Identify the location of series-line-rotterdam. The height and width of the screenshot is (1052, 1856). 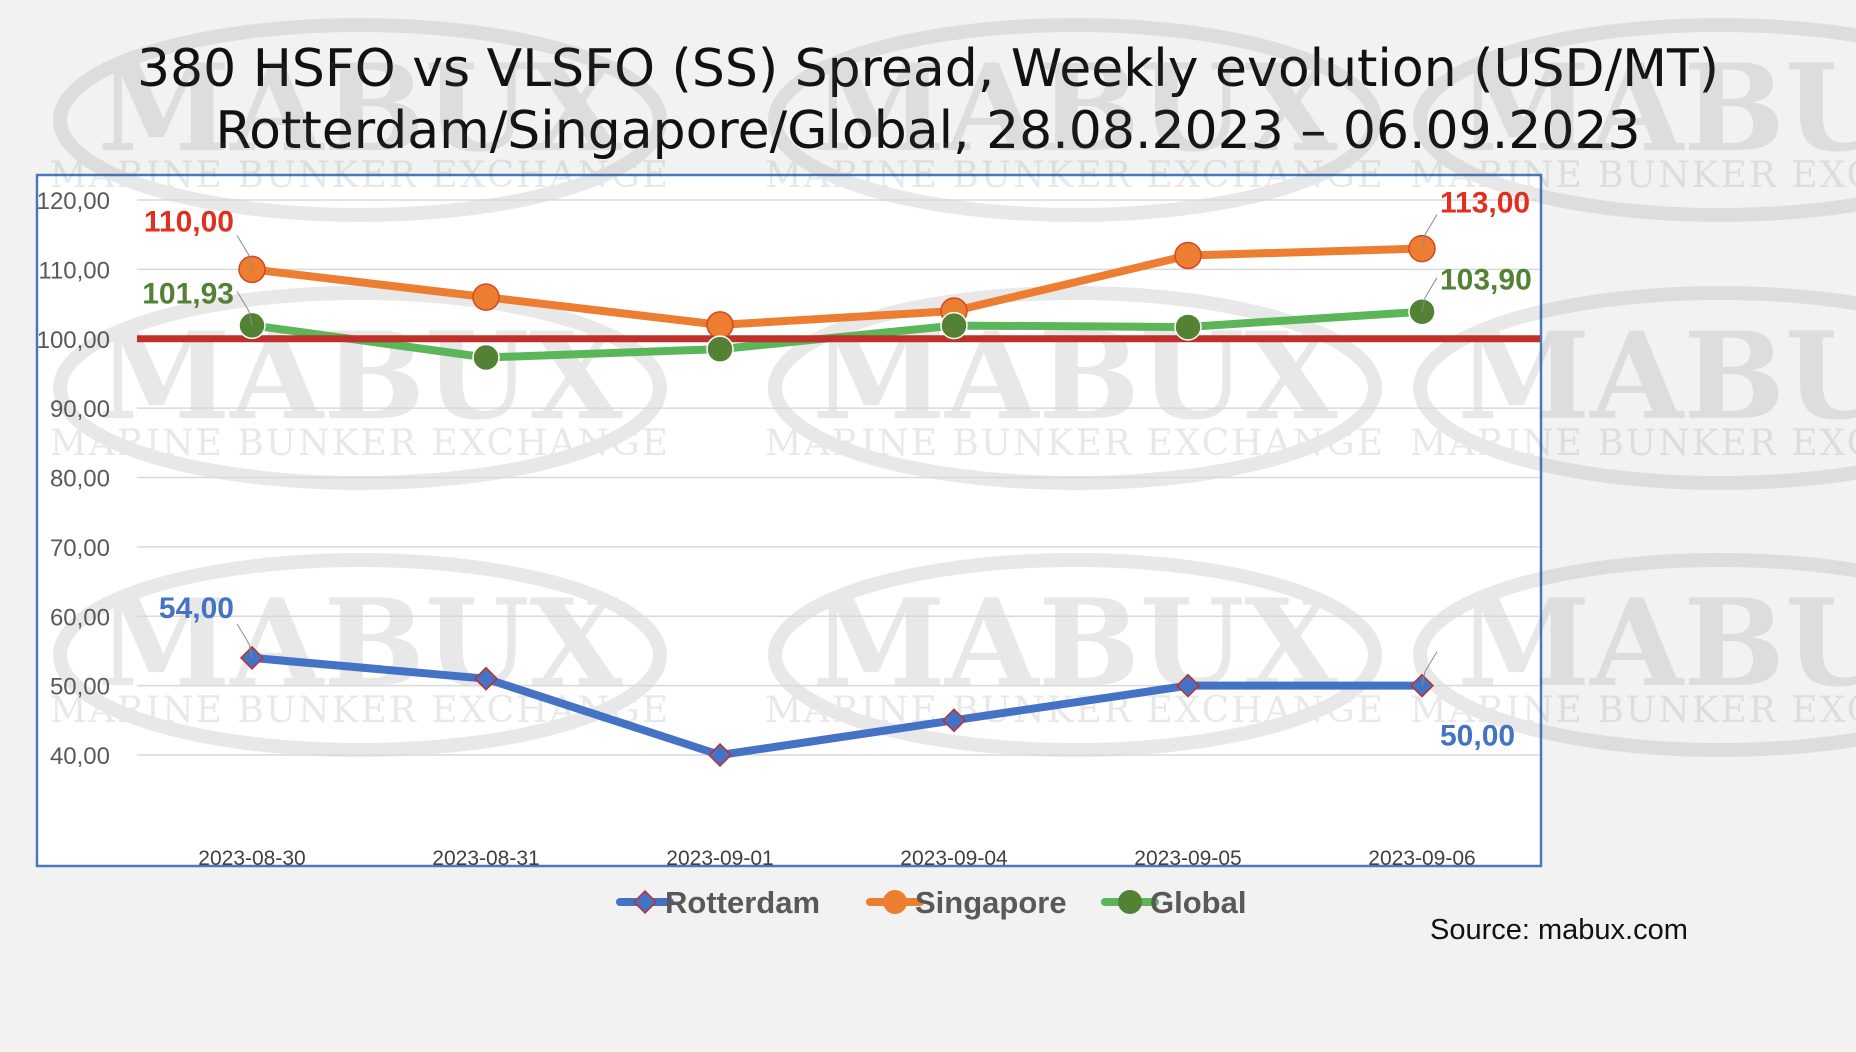
(837, 706).